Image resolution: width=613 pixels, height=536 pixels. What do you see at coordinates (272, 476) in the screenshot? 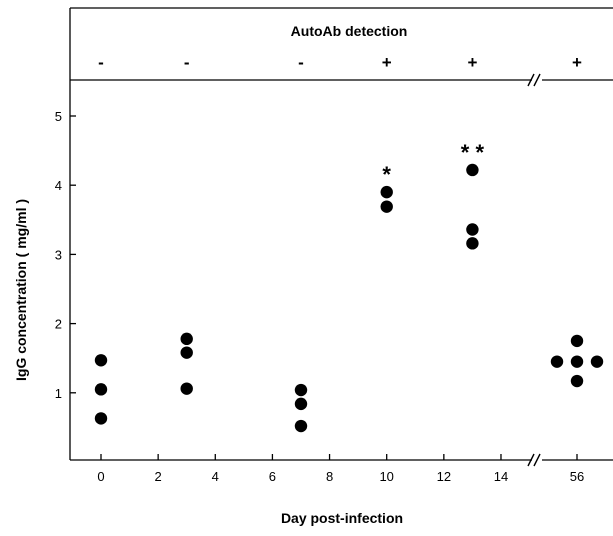
I see `x-tick-label: 6` at bounding box center [272, 476].